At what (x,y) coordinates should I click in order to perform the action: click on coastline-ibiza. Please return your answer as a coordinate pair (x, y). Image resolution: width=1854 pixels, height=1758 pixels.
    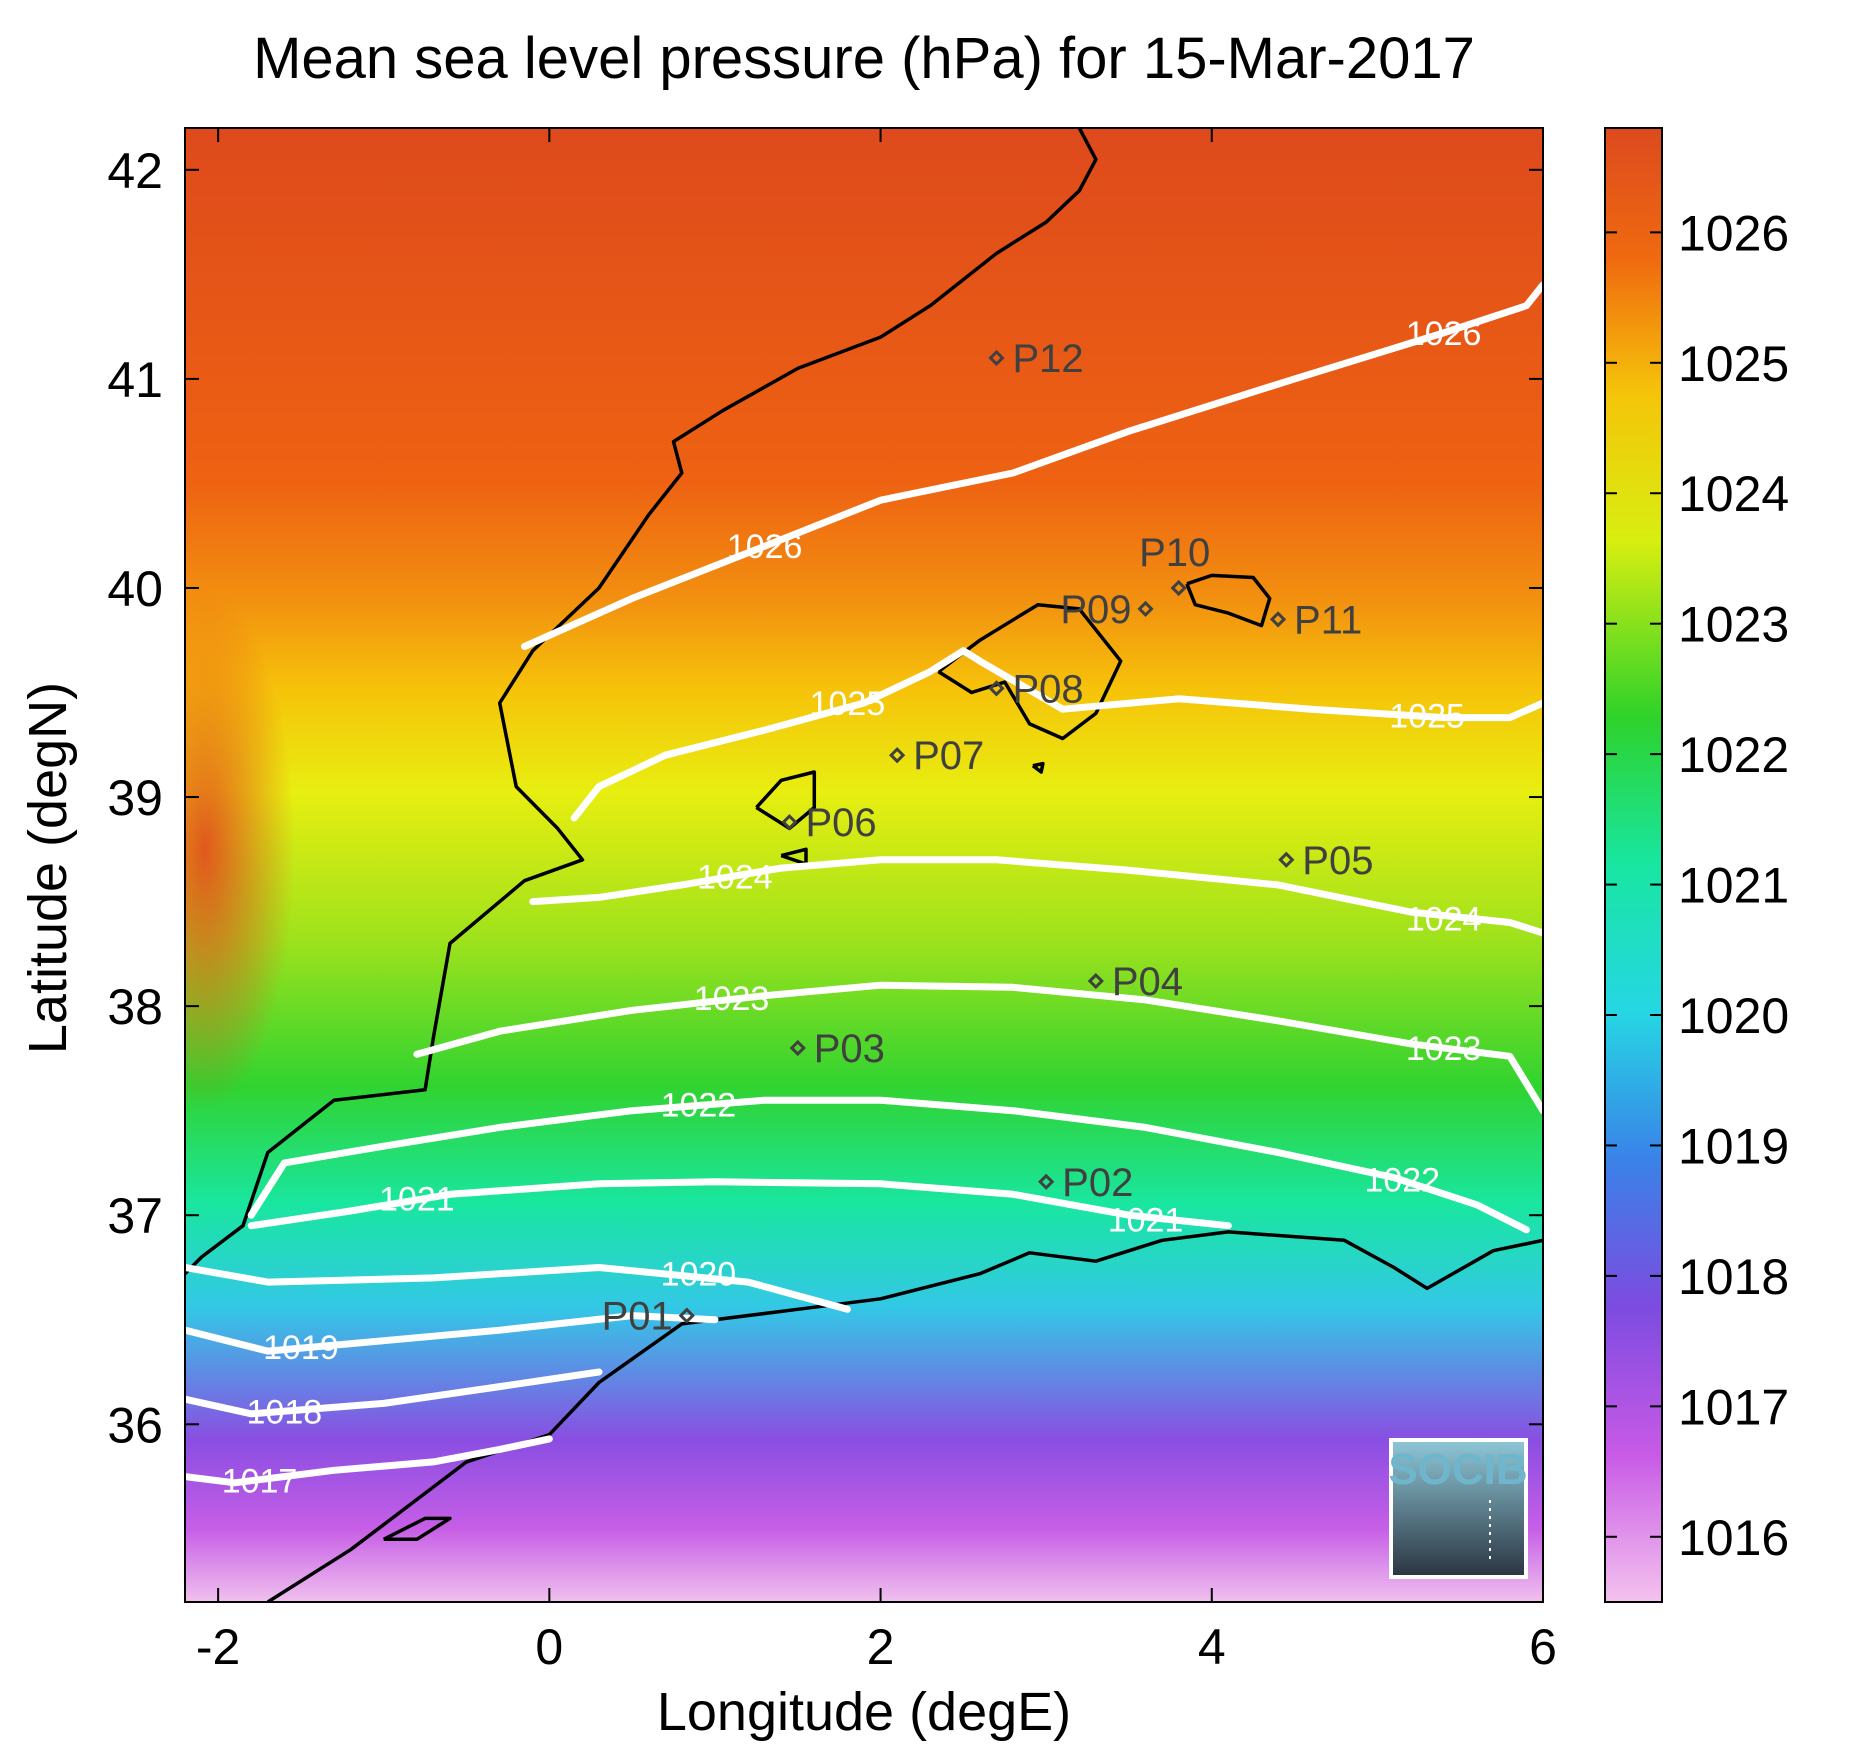
    Looking at the image, I should click on (786, 800).